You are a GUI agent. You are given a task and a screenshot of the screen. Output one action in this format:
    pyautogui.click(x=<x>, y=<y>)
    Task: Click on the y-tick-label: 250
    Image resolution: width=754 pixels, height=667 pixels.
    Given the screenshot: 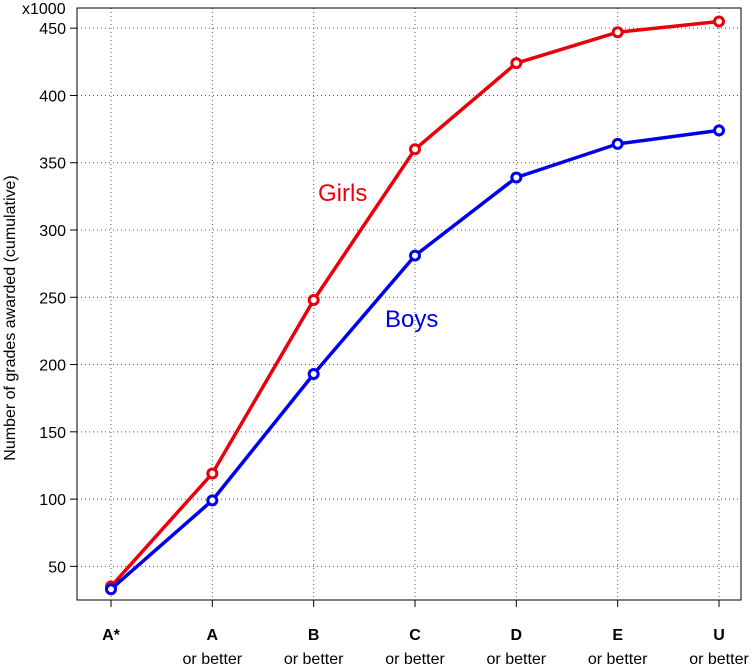 What is the action you would take?
    pyautogui.click(x=52, y=298)
    